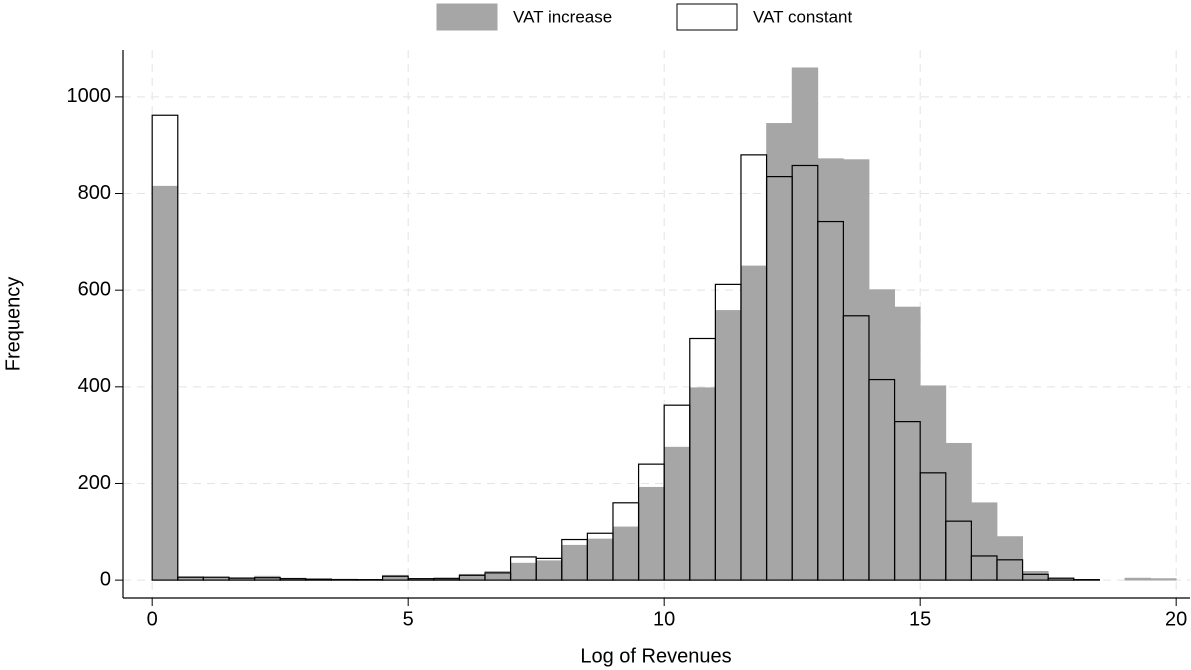  What do you see at coordinates (94, 289) in the screenshot?
I see `y-tick-label: 600` at bounding box center [94, 289].